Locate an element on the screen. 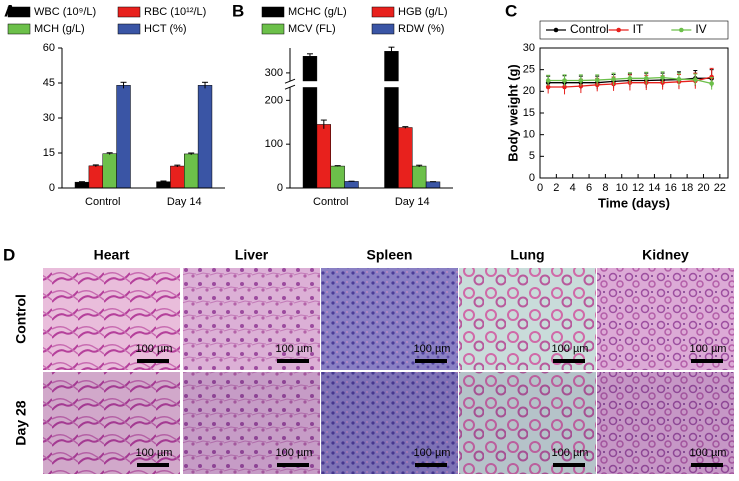 This screenshot has height=481, width=739. legend-label: WBC (10⁹/L) is located at coordinates (65, 12).